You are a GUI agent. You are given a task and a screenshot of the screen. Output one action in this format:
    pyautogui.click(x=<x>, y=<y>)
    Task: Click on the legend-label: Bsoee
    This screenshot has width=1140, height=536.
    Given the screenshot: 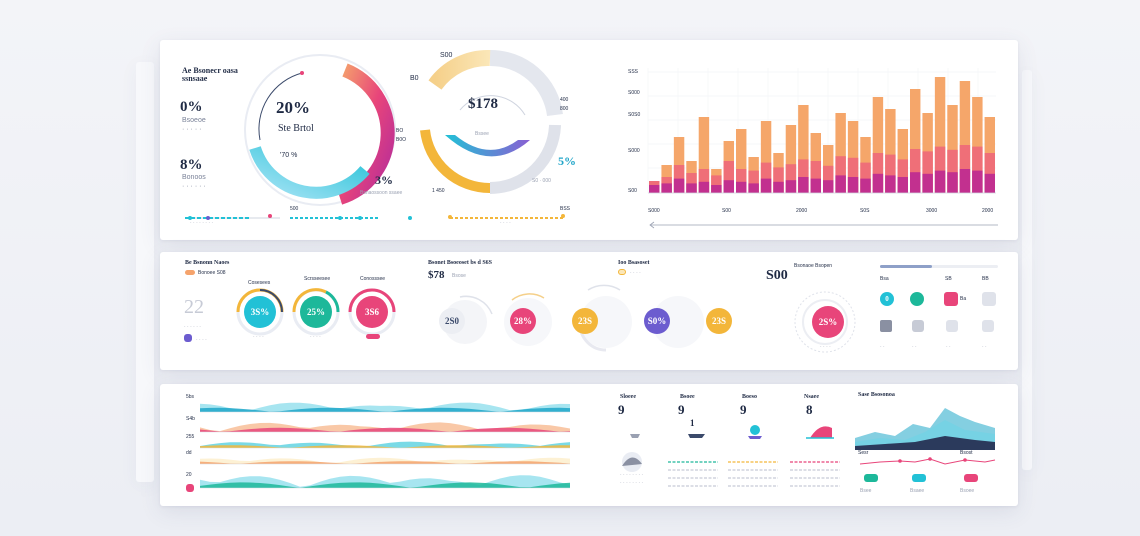 What is the action you would take?
    pyautogui.click(x=967, y=491)
    